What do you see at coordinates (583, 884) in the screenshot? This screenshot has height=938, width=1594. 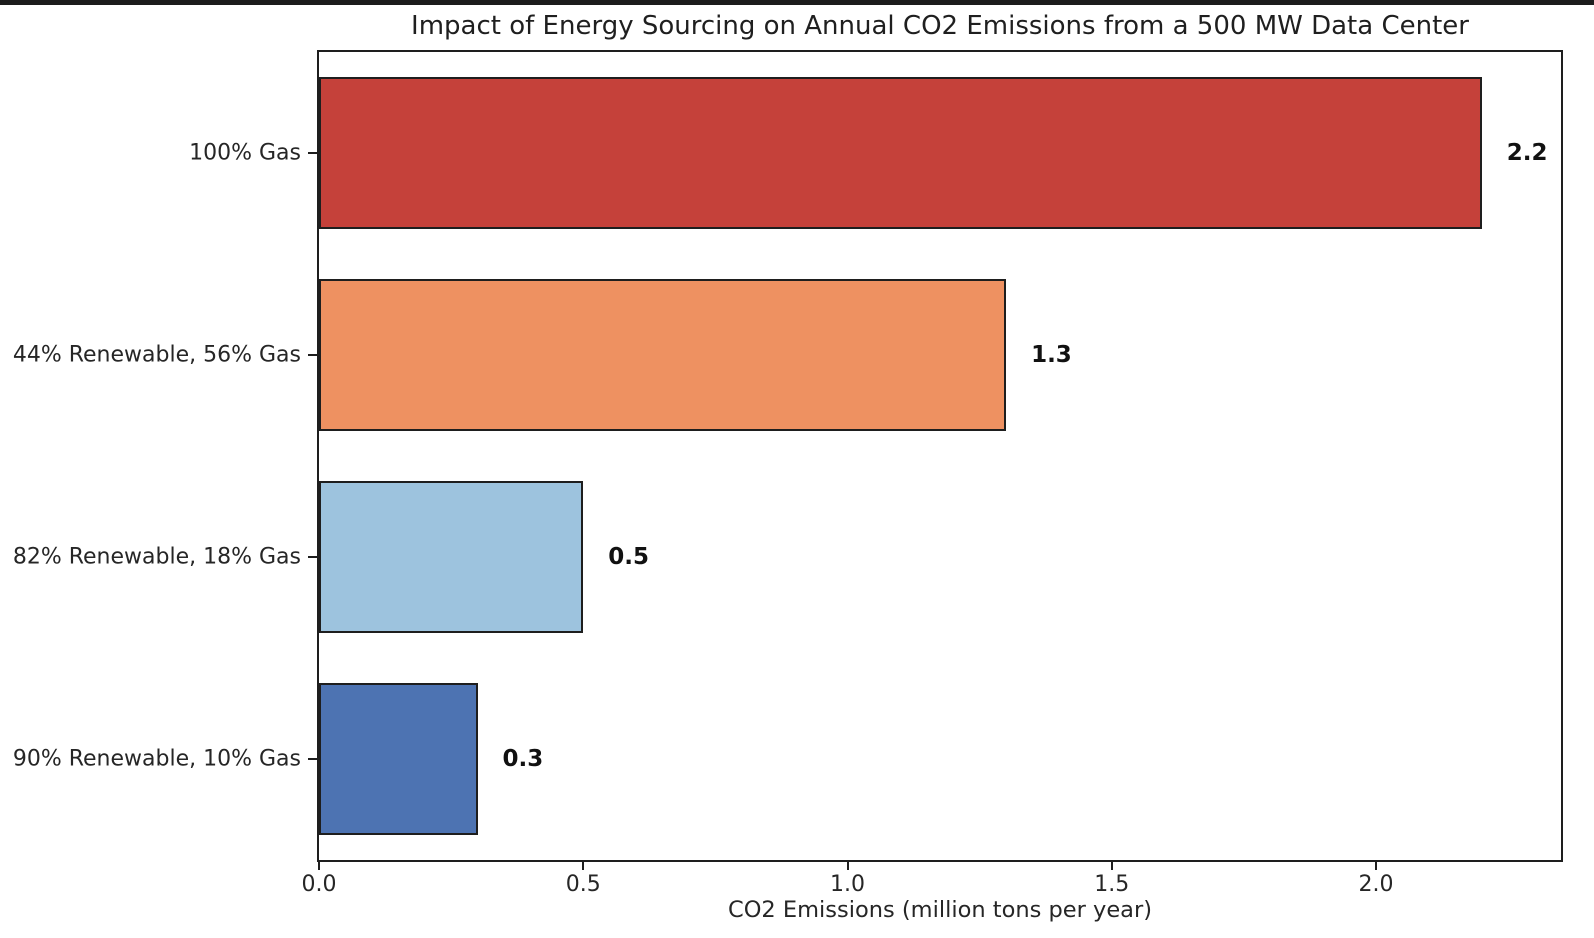 I see `x-tick-label: 0.5` at bounding box center [583, 884].